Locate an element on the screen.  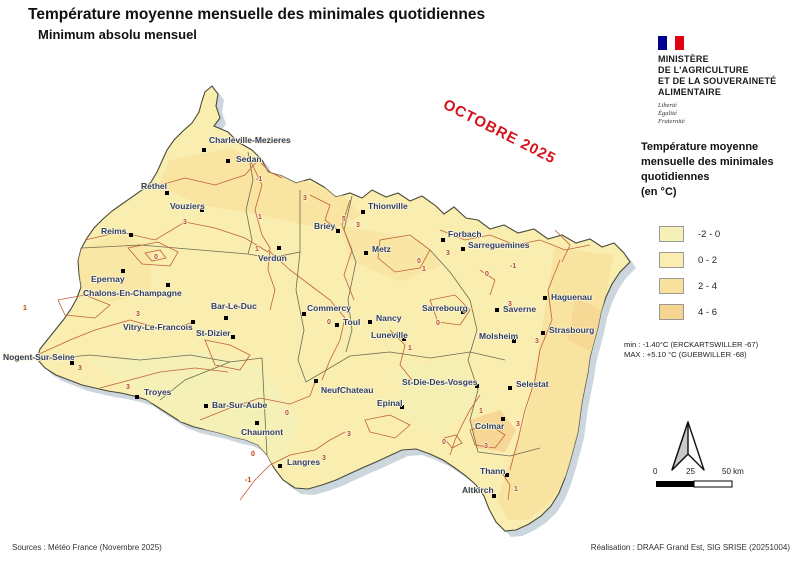
ministry-line: MINISTÈRE is located at coordinates (683, 59).